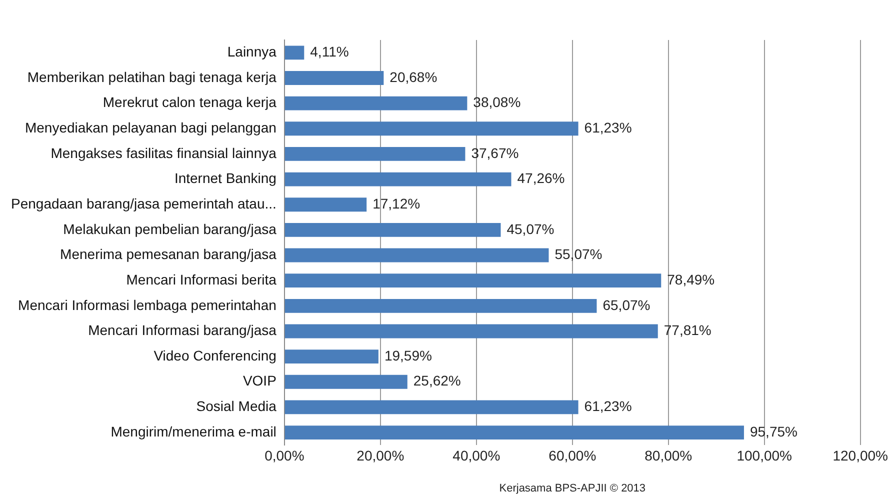 This screenshot has width=891, height=496. Describe the element at coordinates (578, 254) in the screenshot. I see `data-label: 55,07%` at that location.